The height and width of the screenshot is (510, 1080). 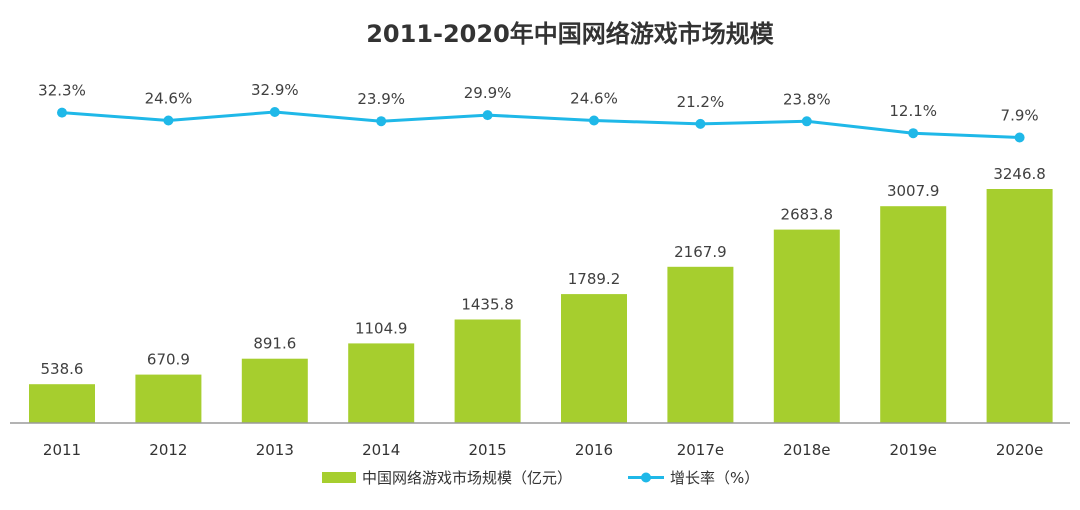 I want to click on growth-value-label: 12.1%, so click(x=913, y=111).